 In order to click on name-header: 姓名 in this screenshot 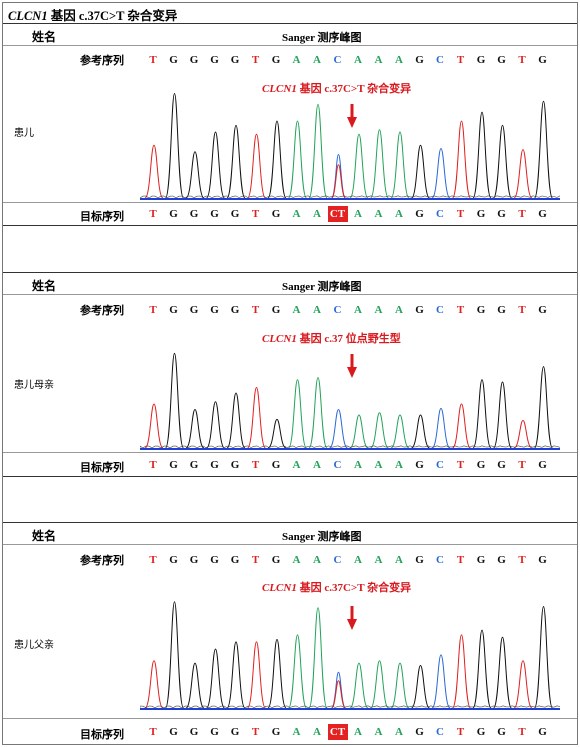, I will do `click(44, 37)`.